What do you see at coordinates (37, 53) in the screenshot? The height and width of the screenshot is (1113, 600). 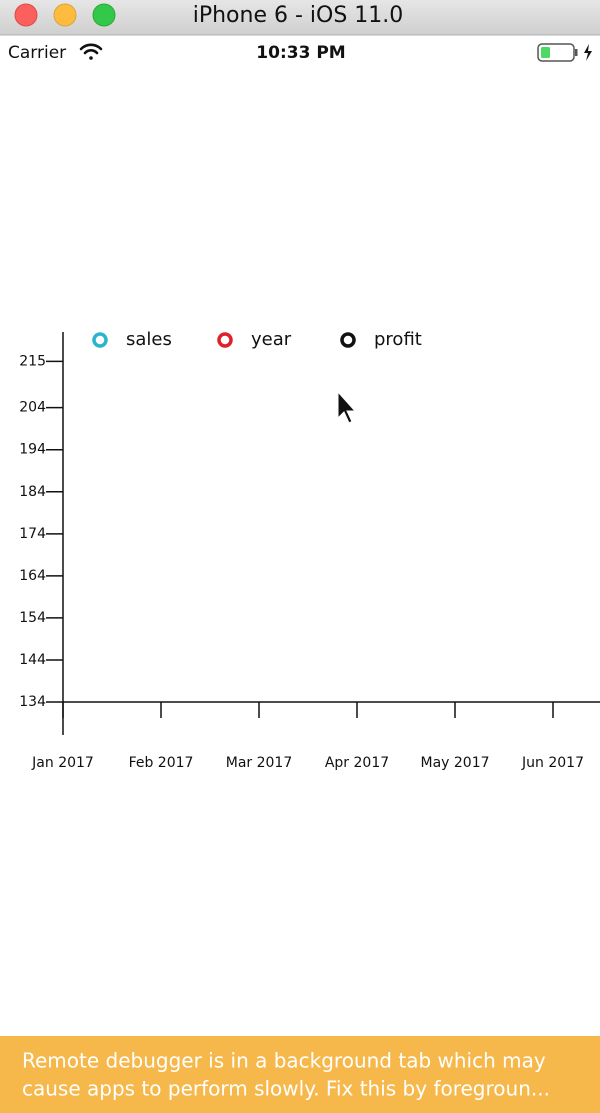 I see `carrier: Carrier` at bounding box center [37, 53].